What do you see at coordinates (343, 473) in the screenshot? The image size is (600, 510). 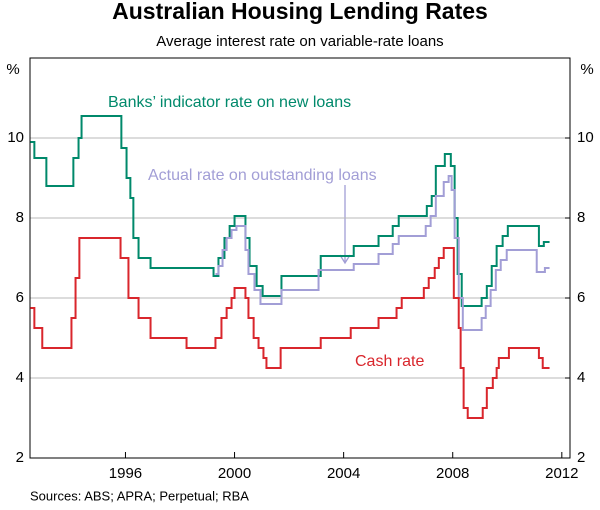 I see `x-tick-label: 2004` at bounding box center [343, 473].